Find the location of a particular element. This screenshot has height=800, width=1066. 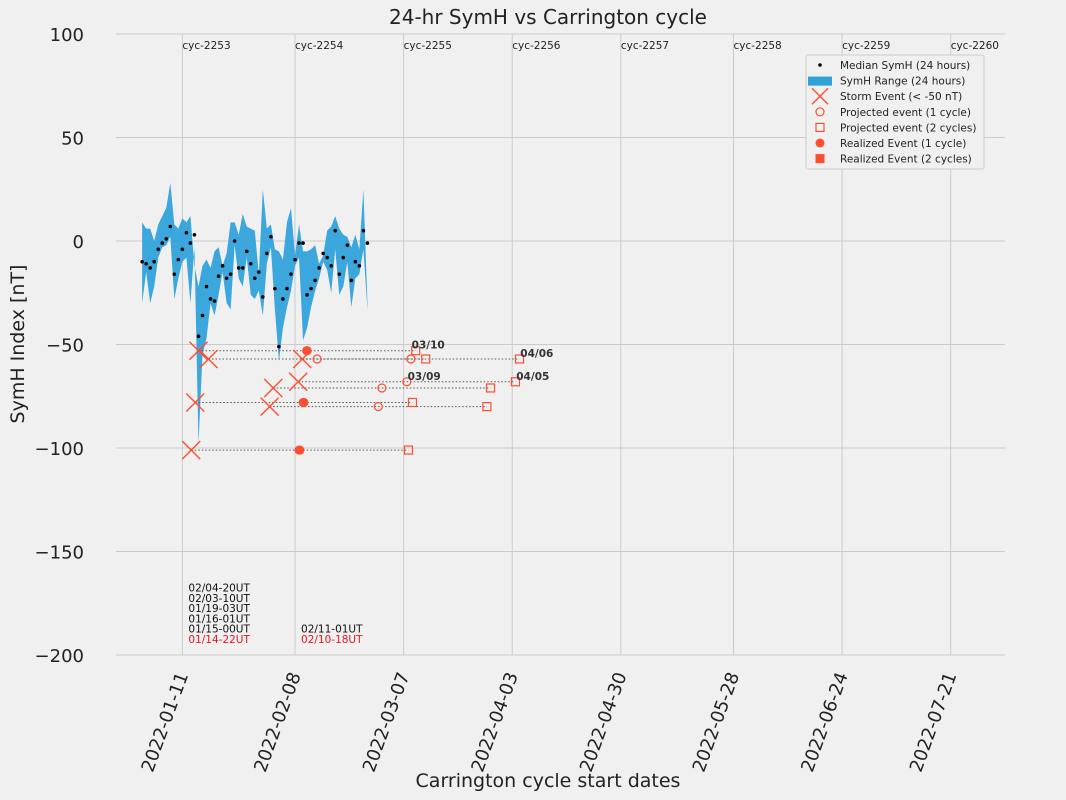

x-tick-label: 2022-05-28 is located at coordinates (717, 722).